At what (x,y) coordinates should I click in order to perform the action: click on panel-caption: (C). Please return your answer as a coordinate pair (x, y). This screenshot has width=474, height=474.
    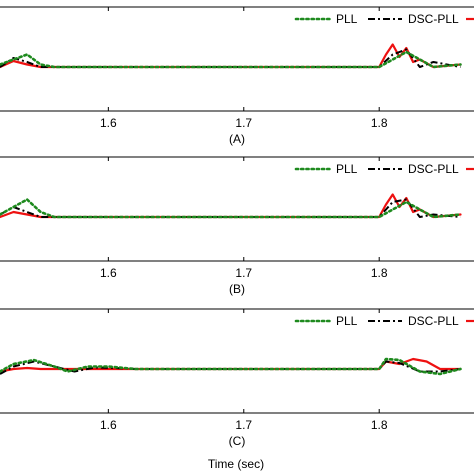
    Looking at the image, I should click on (237, 441).